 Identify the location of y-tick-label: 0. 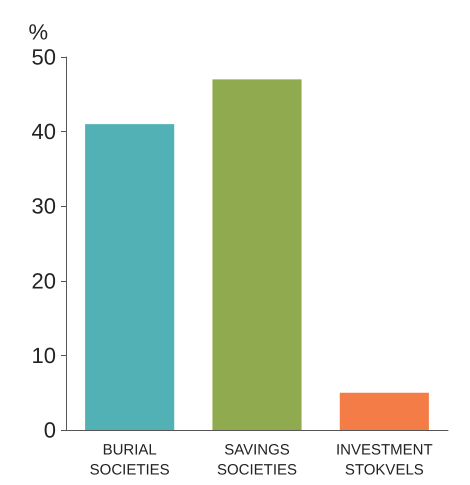
(50, 430).